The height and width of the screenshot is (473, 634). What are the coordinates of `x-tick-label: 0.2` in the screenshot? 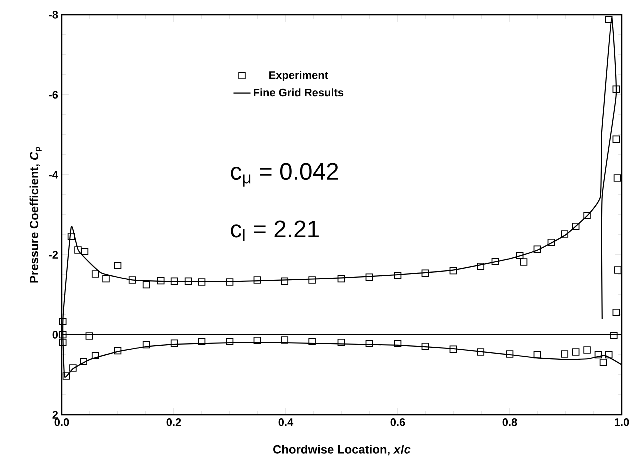 It's located at (174, 422).